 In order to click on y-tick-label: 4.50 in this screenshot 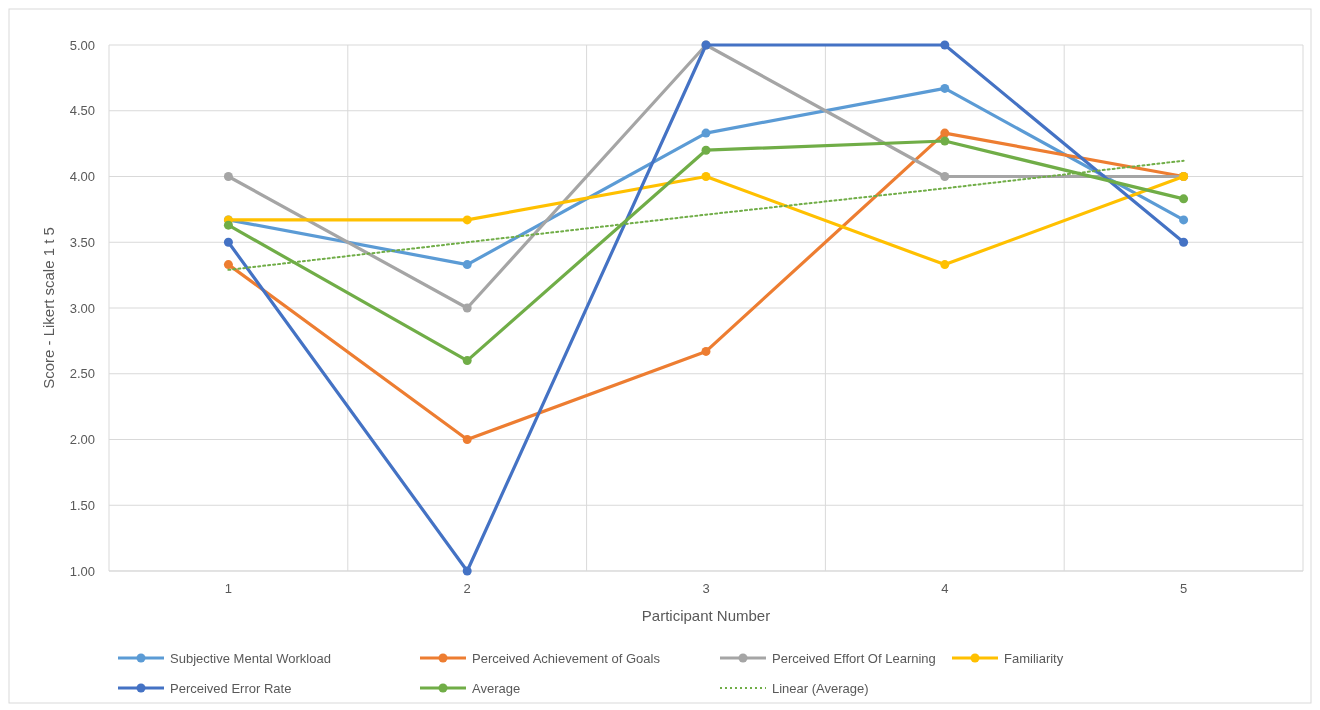, I will do `click(82, 111)`.